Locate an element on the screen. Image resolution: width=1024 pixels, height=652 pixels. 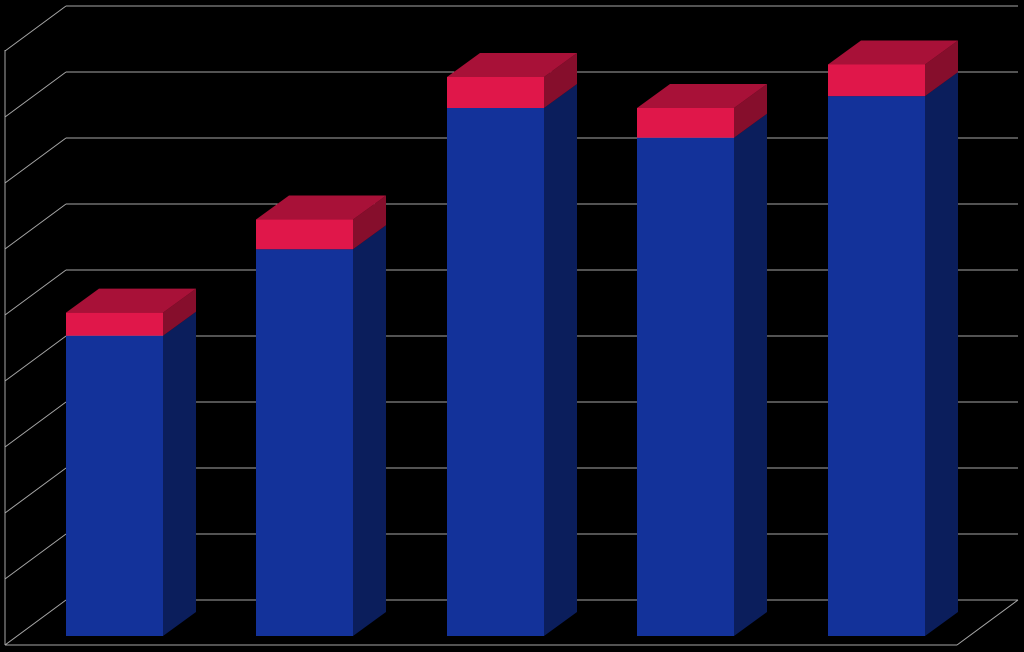
floor-edge is located at coordinates (987, 622).